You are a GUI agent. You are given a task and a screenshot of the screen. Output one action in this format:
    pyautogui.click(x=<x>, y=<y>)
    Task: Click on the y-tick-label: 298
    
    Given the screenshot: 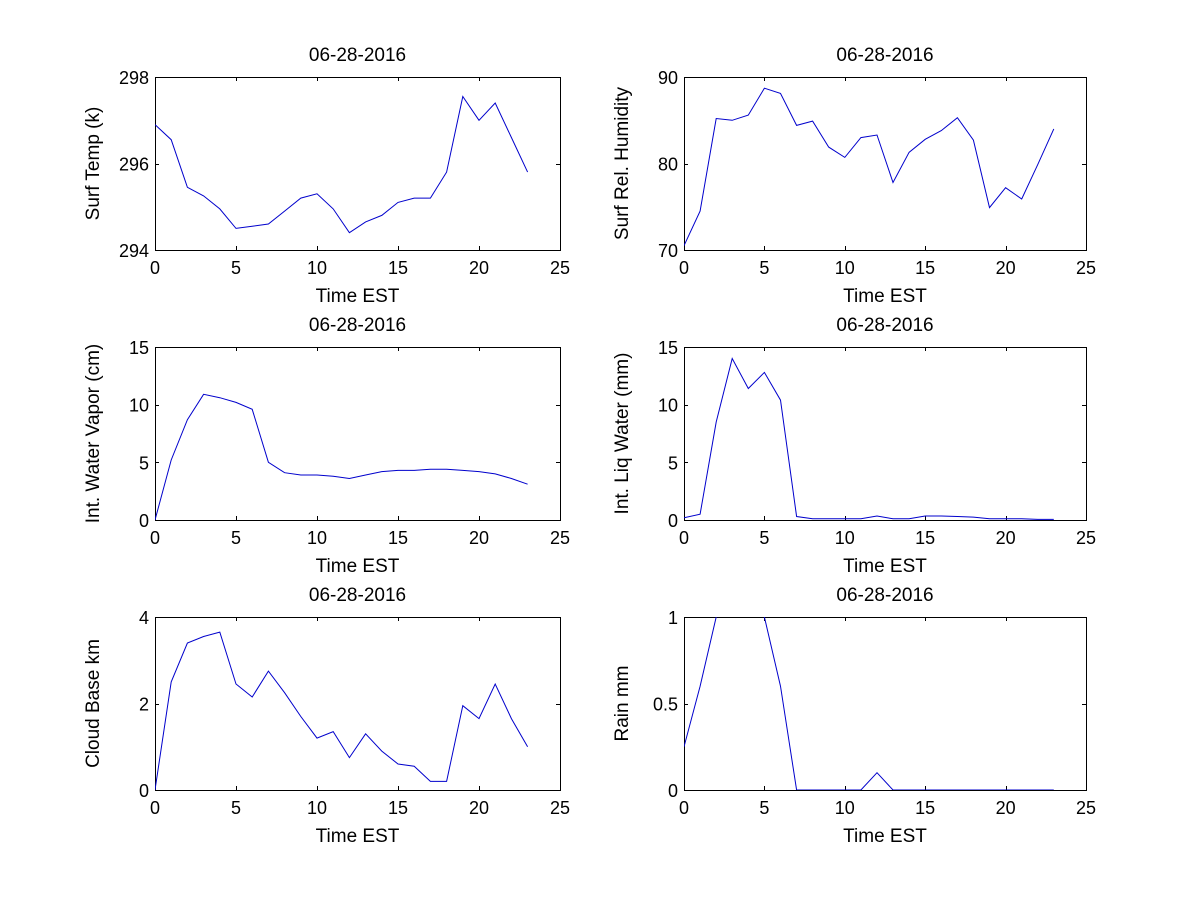 What is the action you would take?
    pyautogui.click(x=134, y=78)
    